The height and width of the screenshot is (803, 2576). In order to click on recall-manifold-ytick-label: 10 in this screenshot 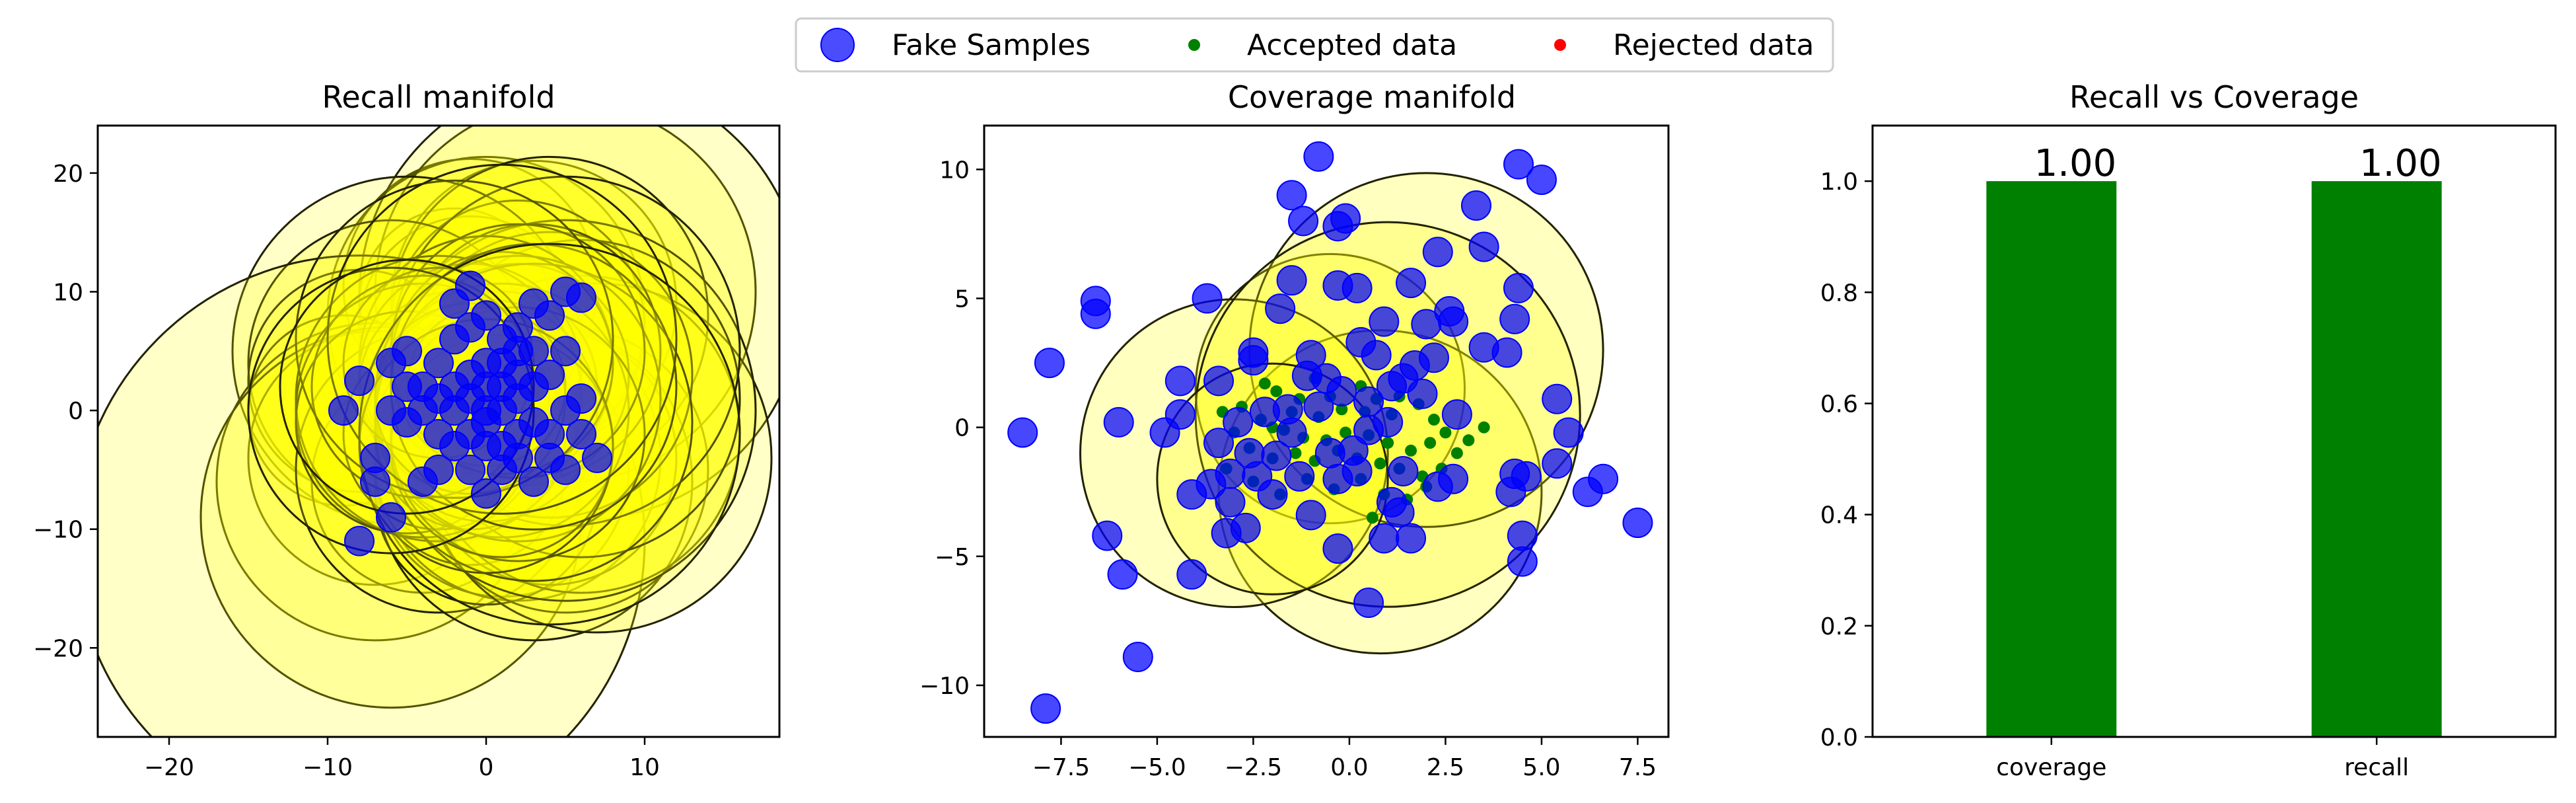, I will do `click(68, 292)`.